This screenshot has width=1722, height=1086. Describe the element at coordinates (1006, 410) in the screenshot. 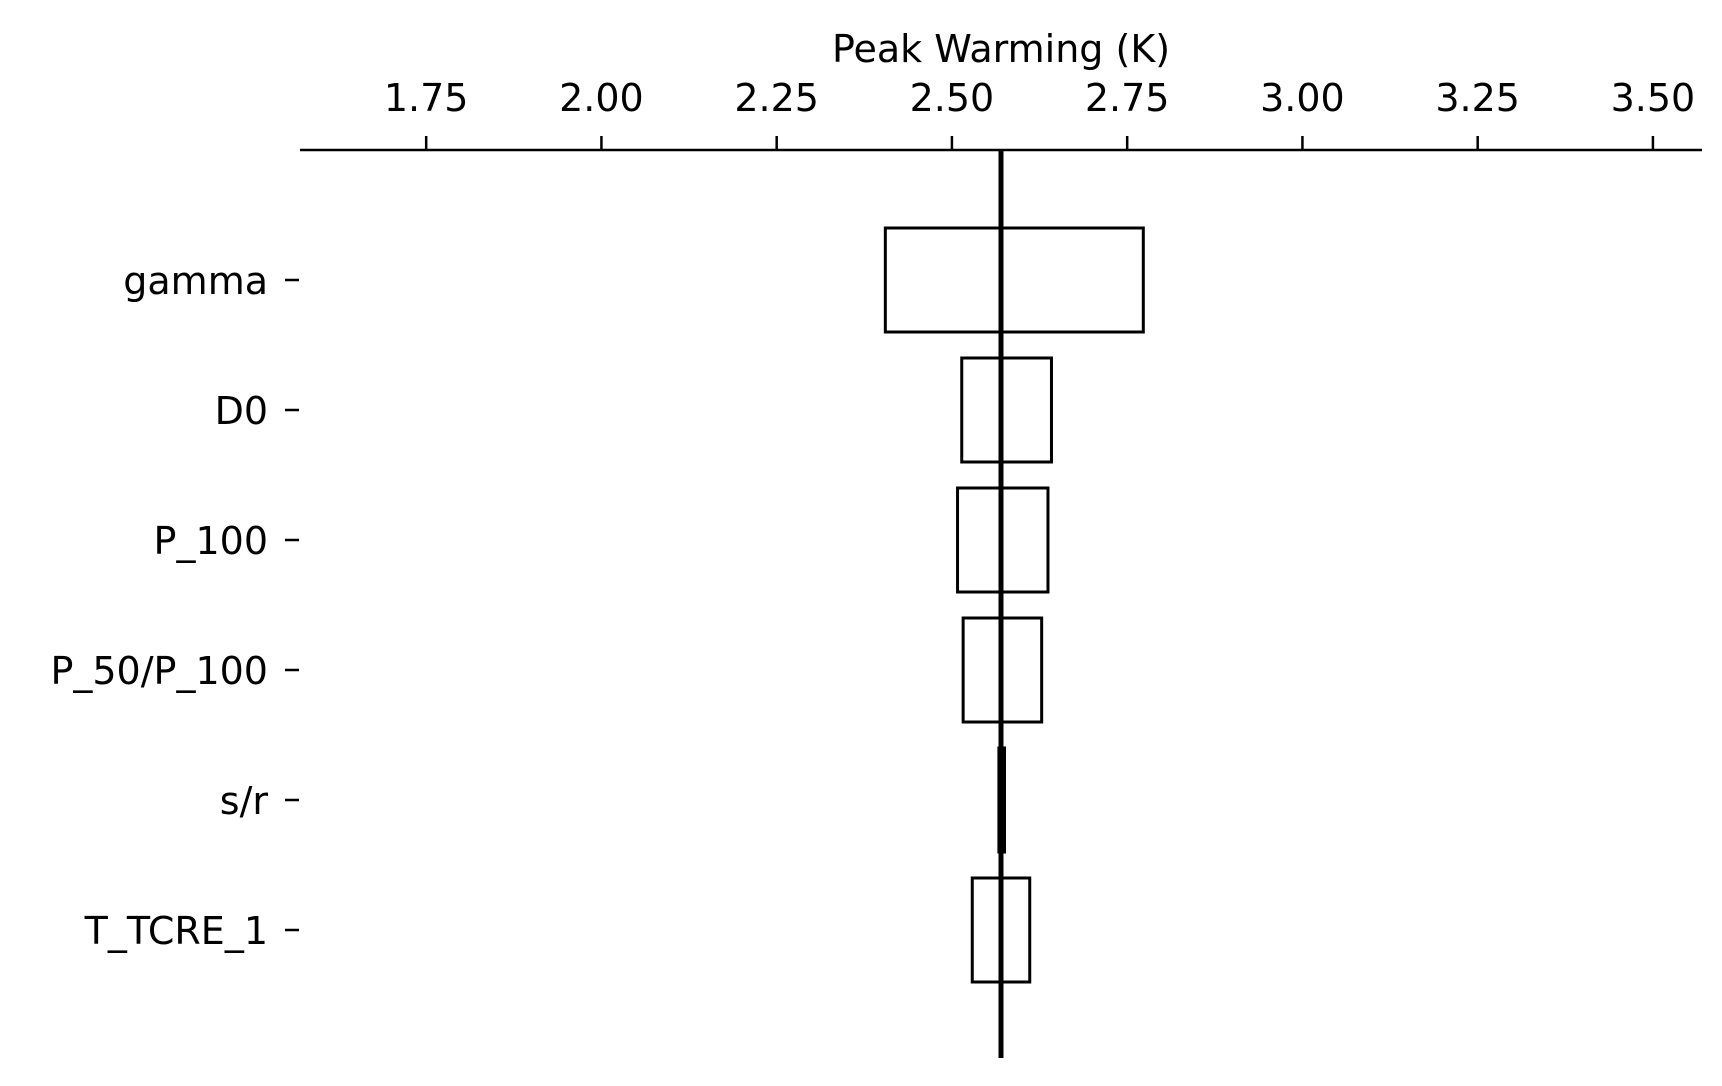

I see `bar-d0` at that location.